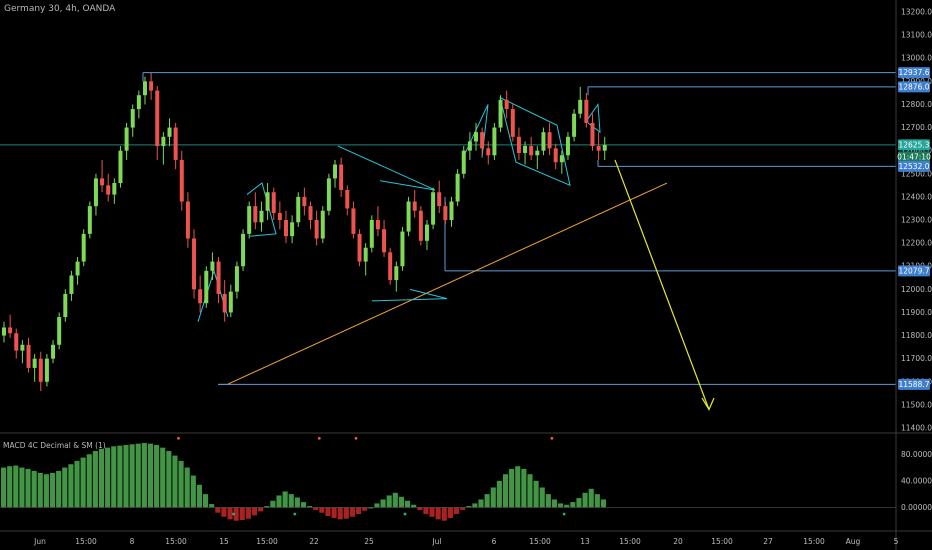  I want to click on price-tick-label: 11700.0, so click(916, 358).